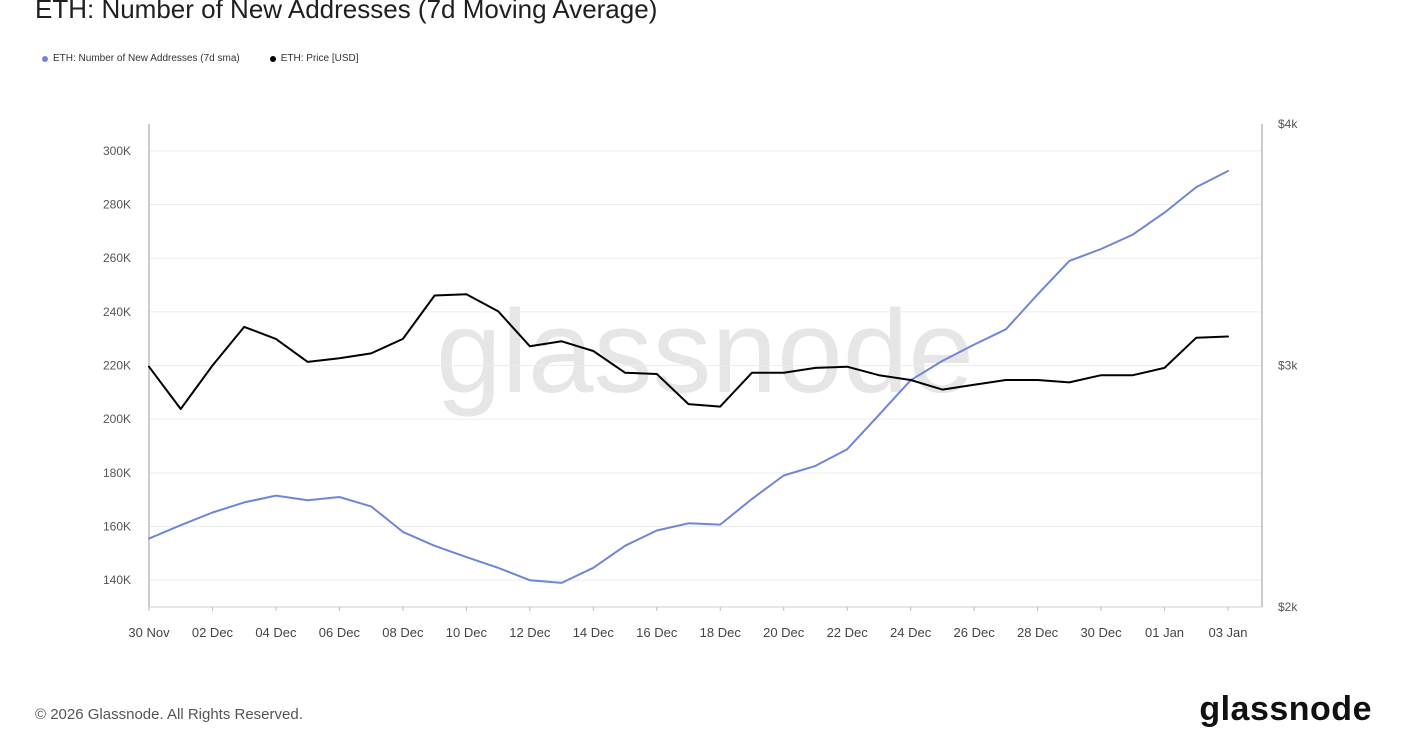 This screenshot has width=1410, height=729. What do you see at coordinates (117, 473) in the screenshot?
I see `y-left-tick-label: 180K` at bounding box center [117, 473].